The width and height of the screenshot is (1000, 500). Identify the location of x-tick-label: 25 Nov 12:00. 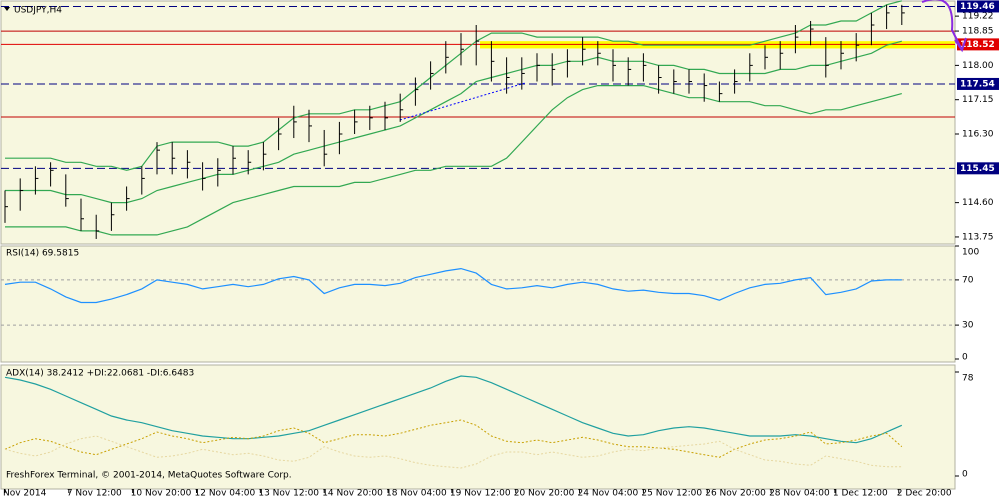
(671, 494).